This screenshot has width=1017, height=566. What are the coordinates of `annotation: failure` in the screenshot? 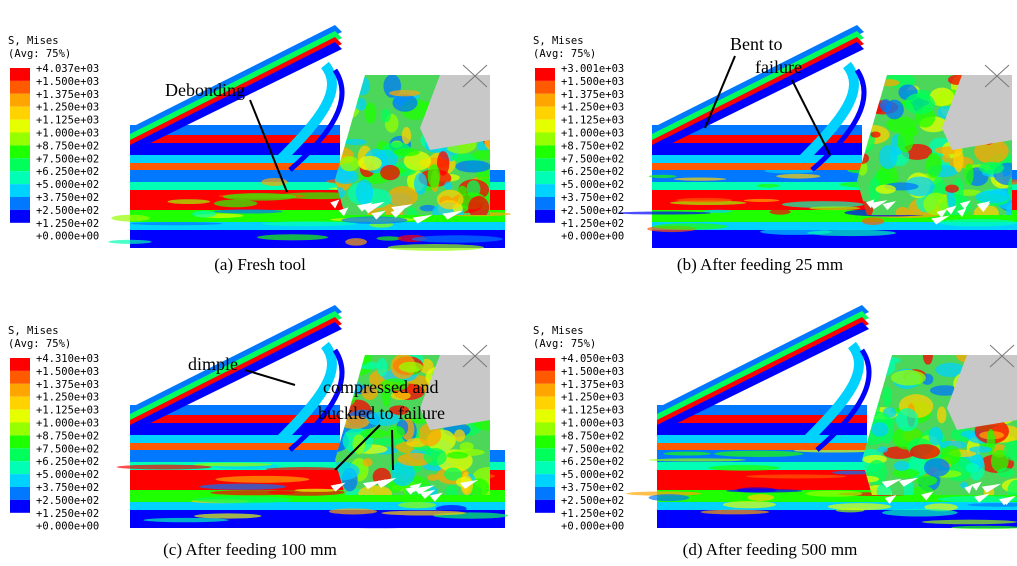 It's located at (778, 67).